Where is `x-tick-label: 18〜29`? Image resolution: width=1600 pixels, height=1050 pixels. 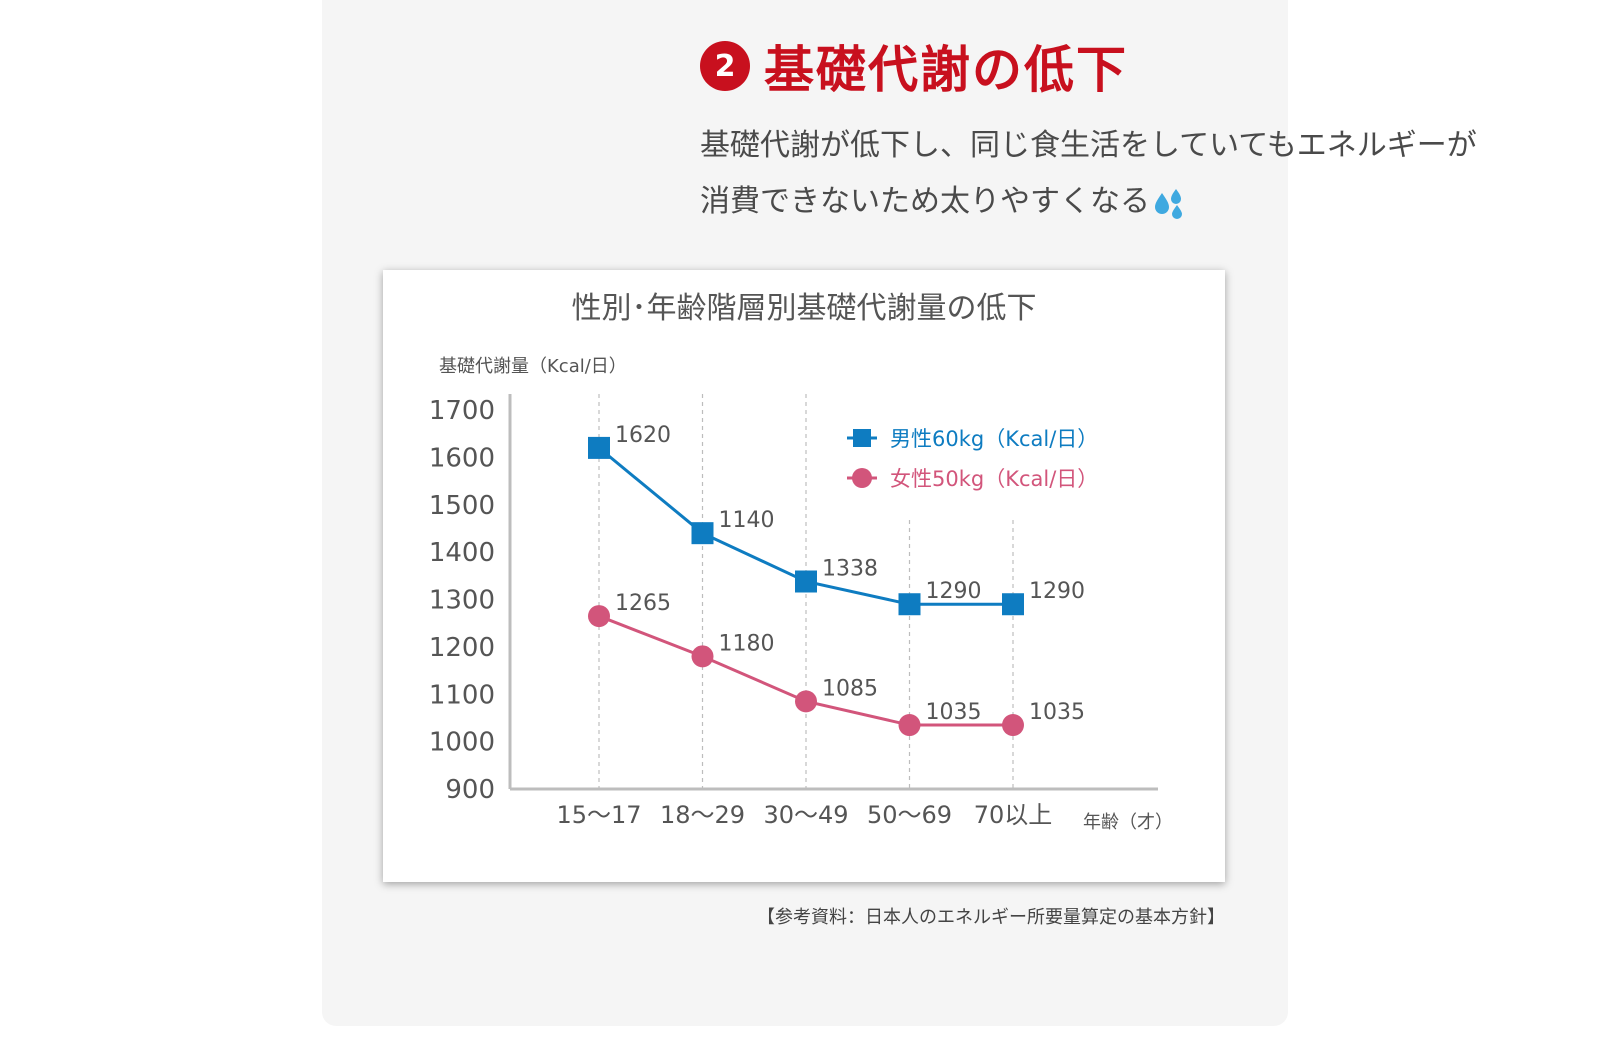
x-tick-label: 18〜29 is located at coordinates (702, 815).